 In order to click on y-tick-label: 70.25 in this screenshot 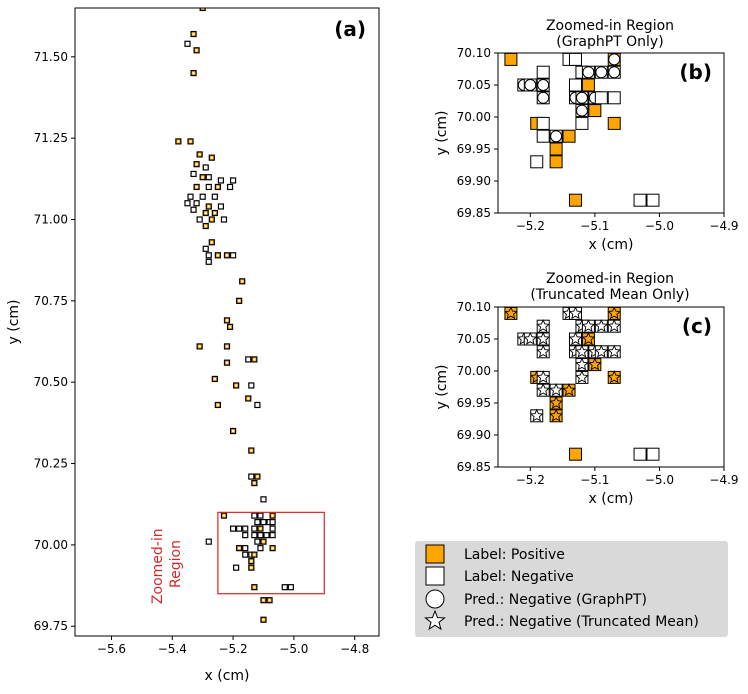, I will do `click(51, 464)`.